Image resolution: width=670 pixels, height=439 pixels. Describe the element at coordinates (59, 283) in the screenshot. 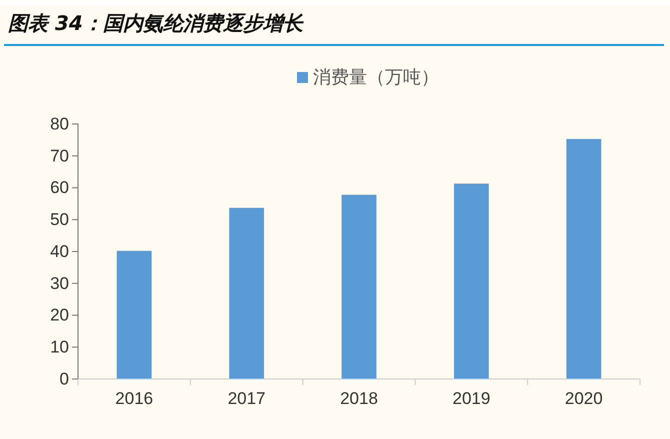

I see `y-tick-label: 30` at that location.